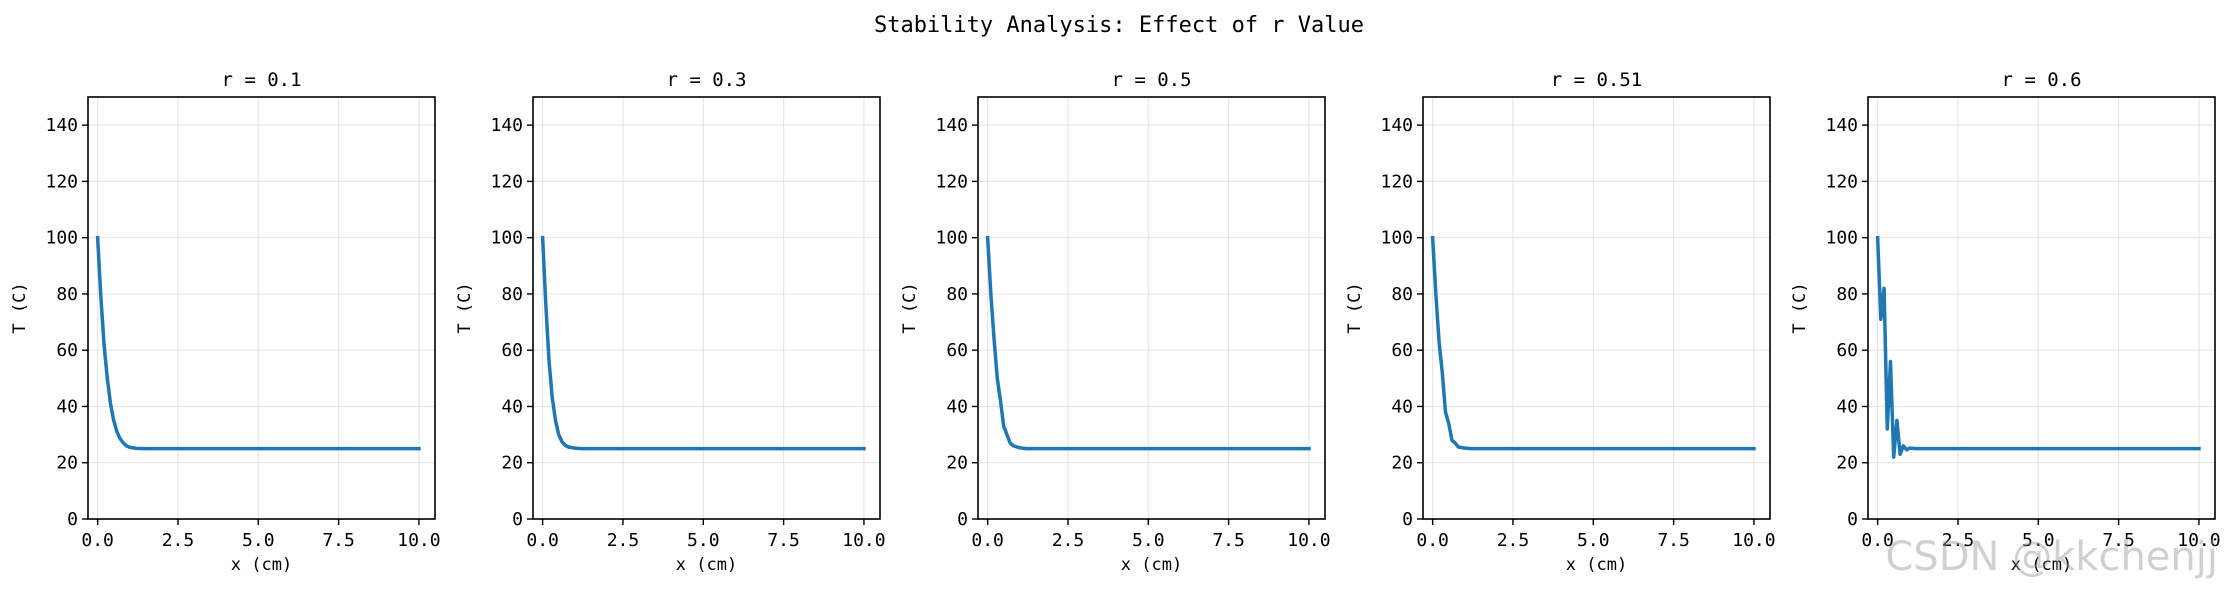 Image resolution: width=2238 pixels, height=594 pixels. Describe the element at coordinates (706, 80) in the screenshot. I see `subplot-title: r = 0.3` at that location.